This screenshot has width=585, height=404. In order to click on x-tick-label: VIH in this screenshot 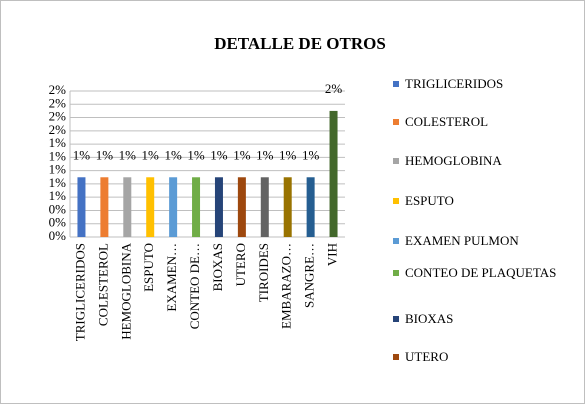, I will do `click(332, 254)`.